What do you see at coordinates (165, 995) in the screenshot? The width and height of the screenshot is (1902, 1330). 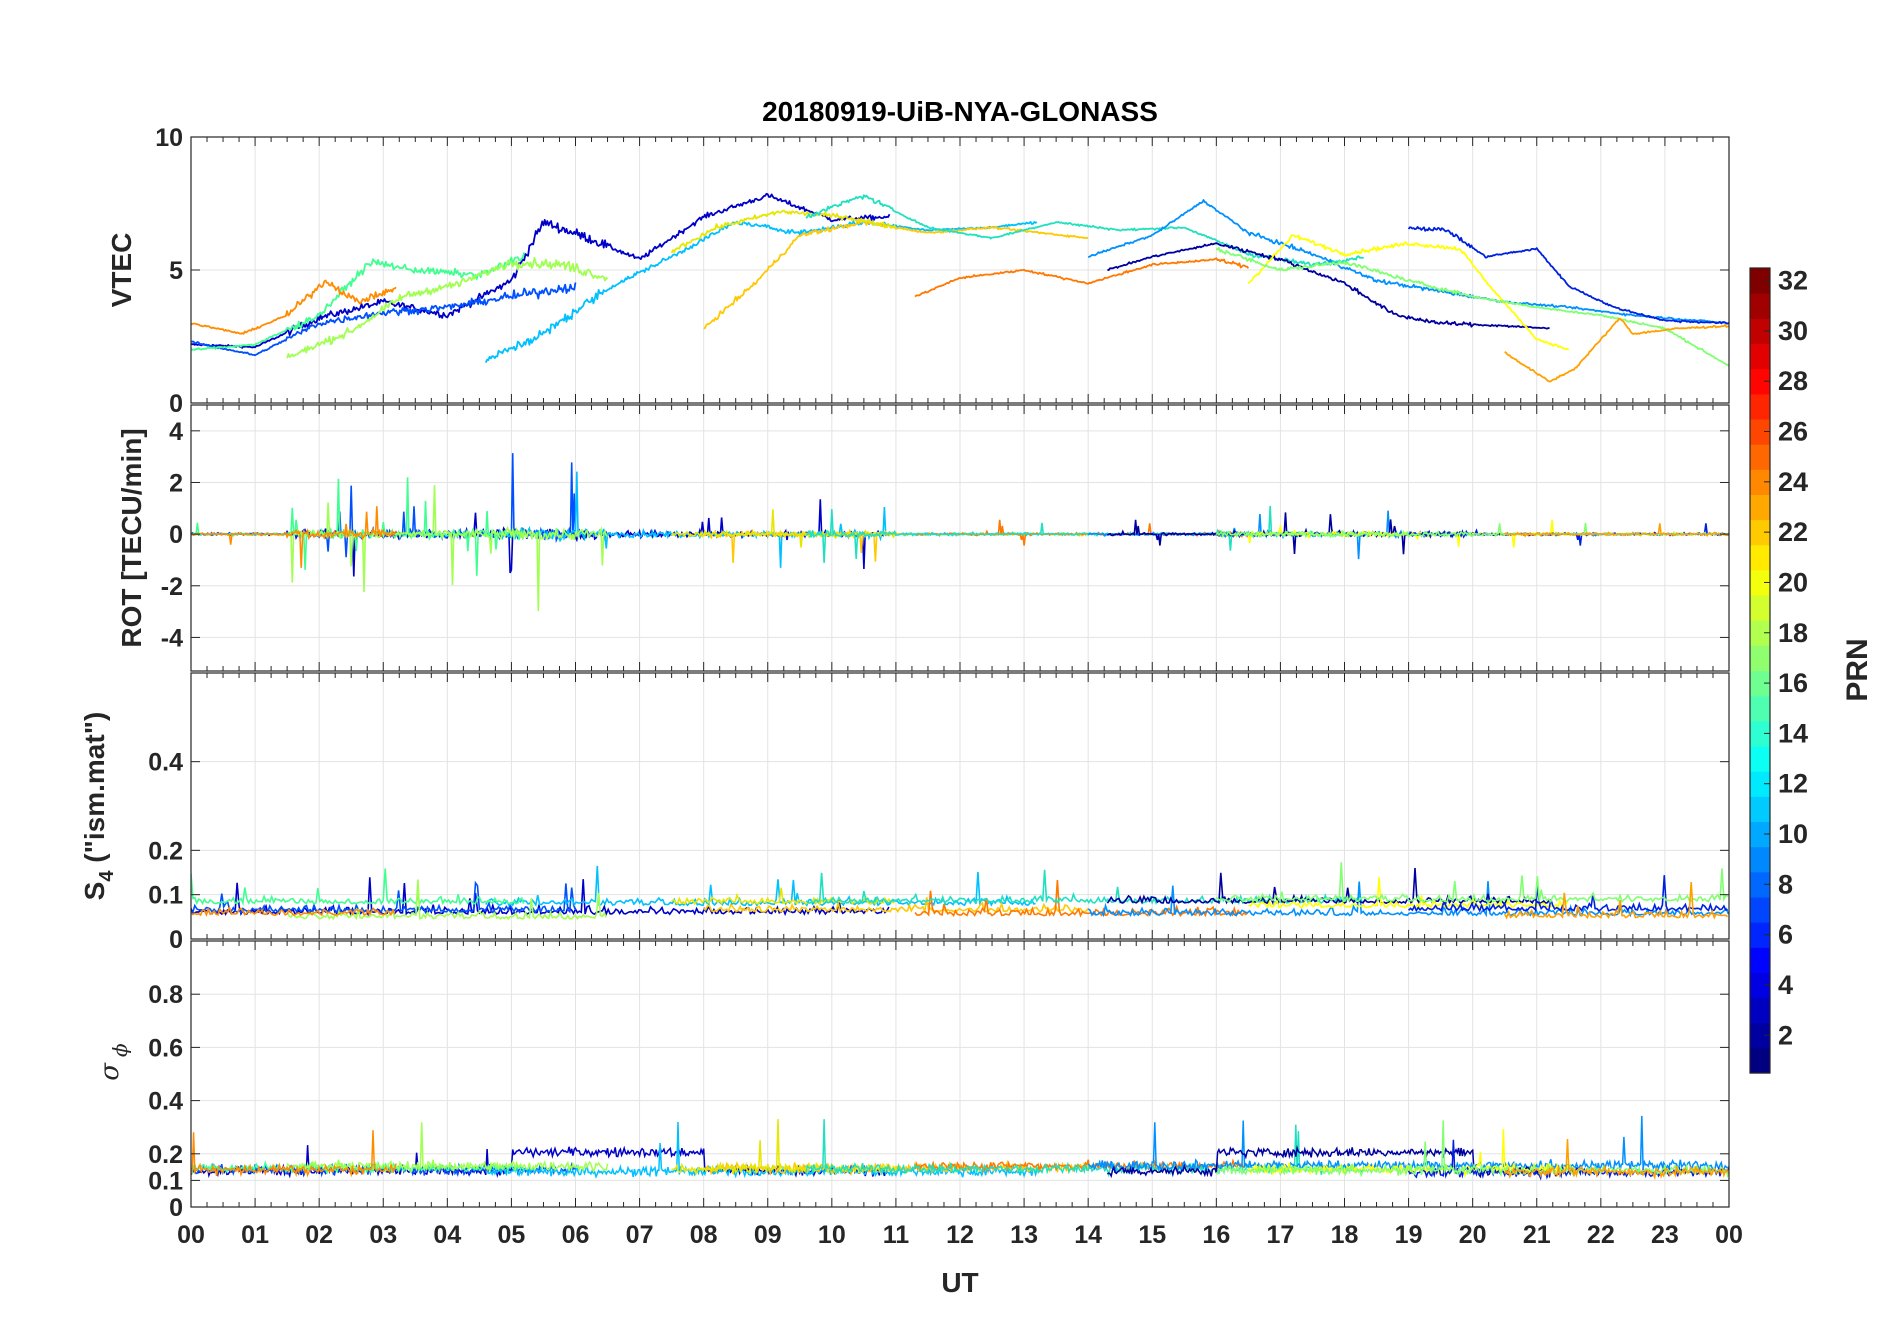 I see `y-tick-label: 0.8` at bounding box center [165, 995].